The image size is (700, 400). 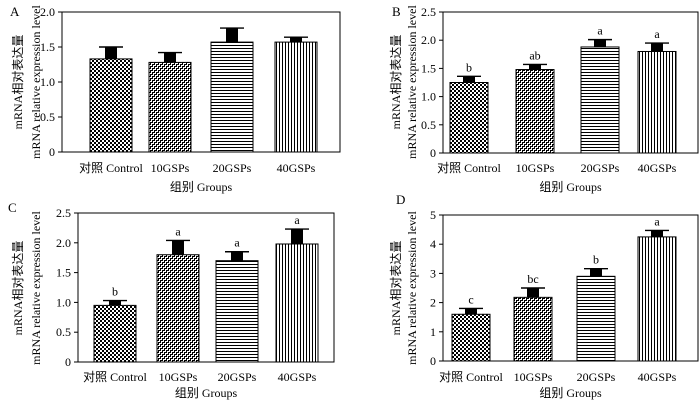 I want to click on panel-letter: C, so click(x=12, y=207).